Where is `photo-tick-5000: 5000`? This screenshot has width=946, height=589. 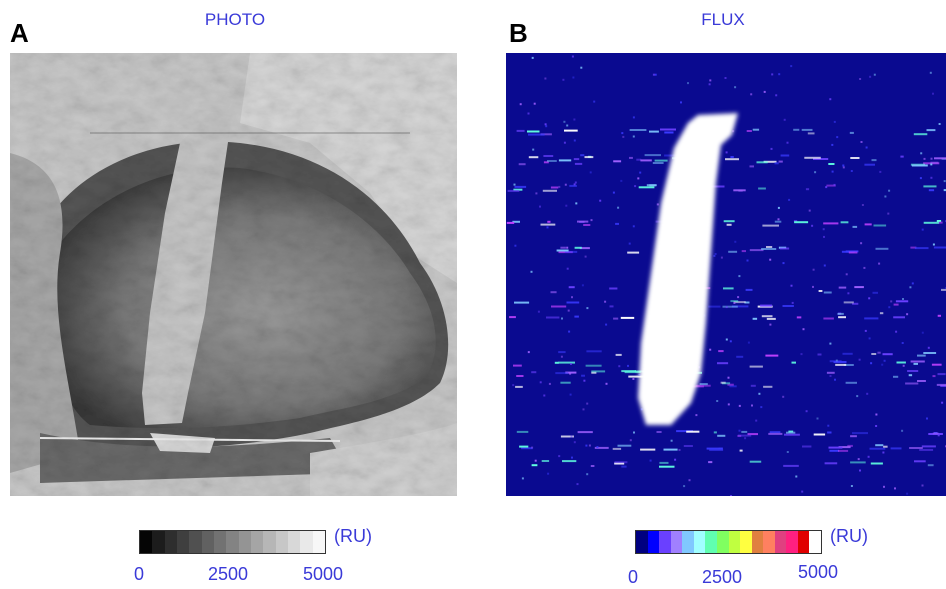
photo-tick-5000: 5000 is located at coordinates (323, 574).